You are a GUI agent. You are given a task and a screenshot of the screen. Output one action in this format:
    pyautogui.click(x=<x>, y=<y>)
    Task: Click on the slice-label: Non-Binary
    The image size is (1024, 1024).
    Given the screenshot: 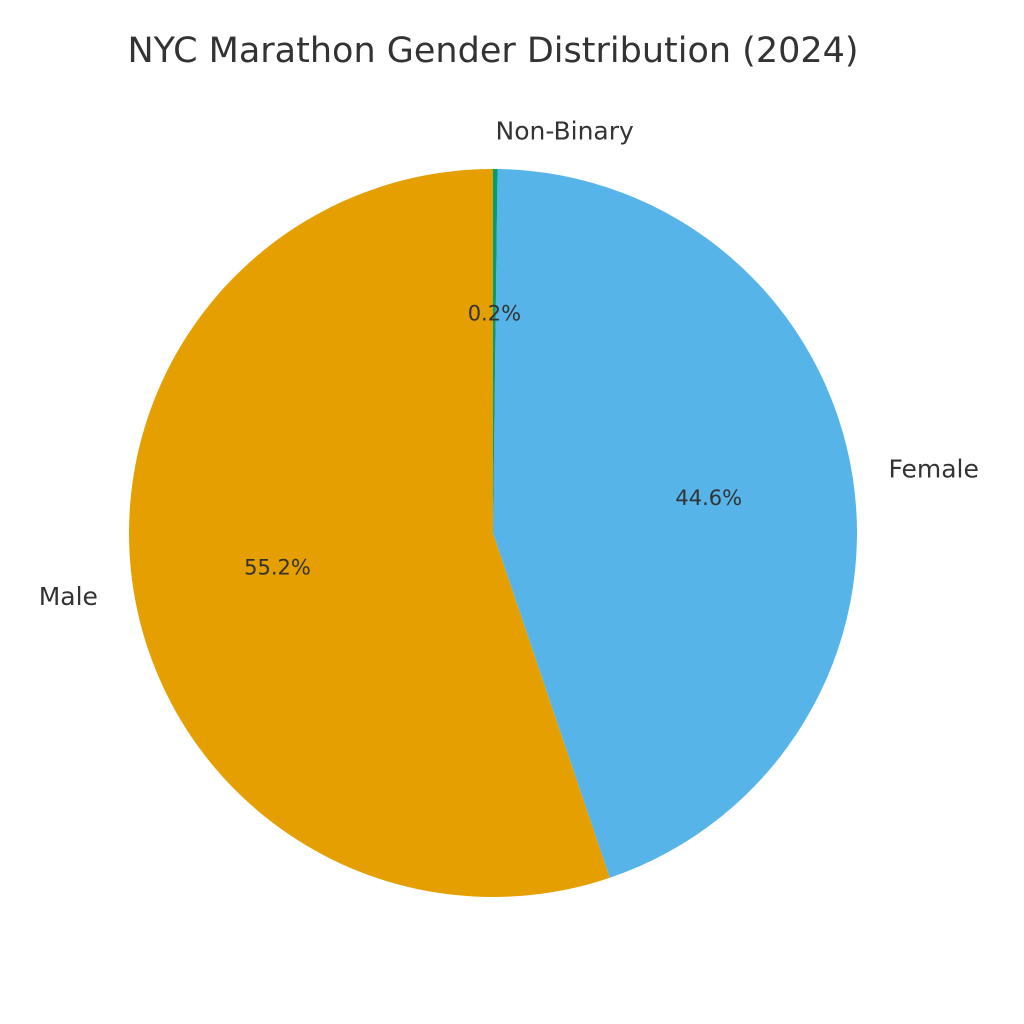 What is the action you would take?
    pyautogui.click(x=565, y=131)
    